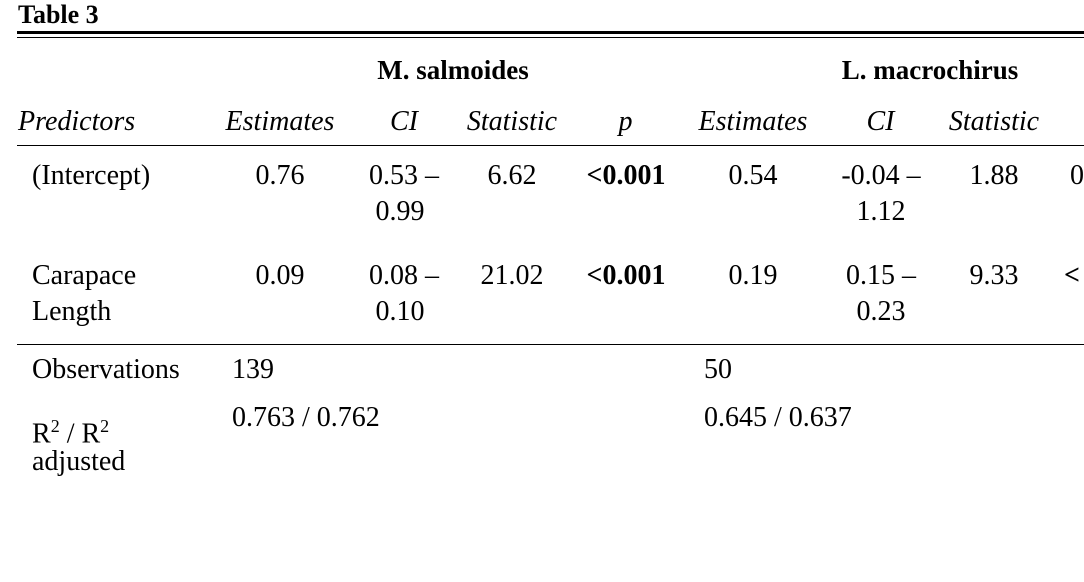 This screenshot has height=582, width=1084. I want to click on top-rule-thin, so click(550, 37).